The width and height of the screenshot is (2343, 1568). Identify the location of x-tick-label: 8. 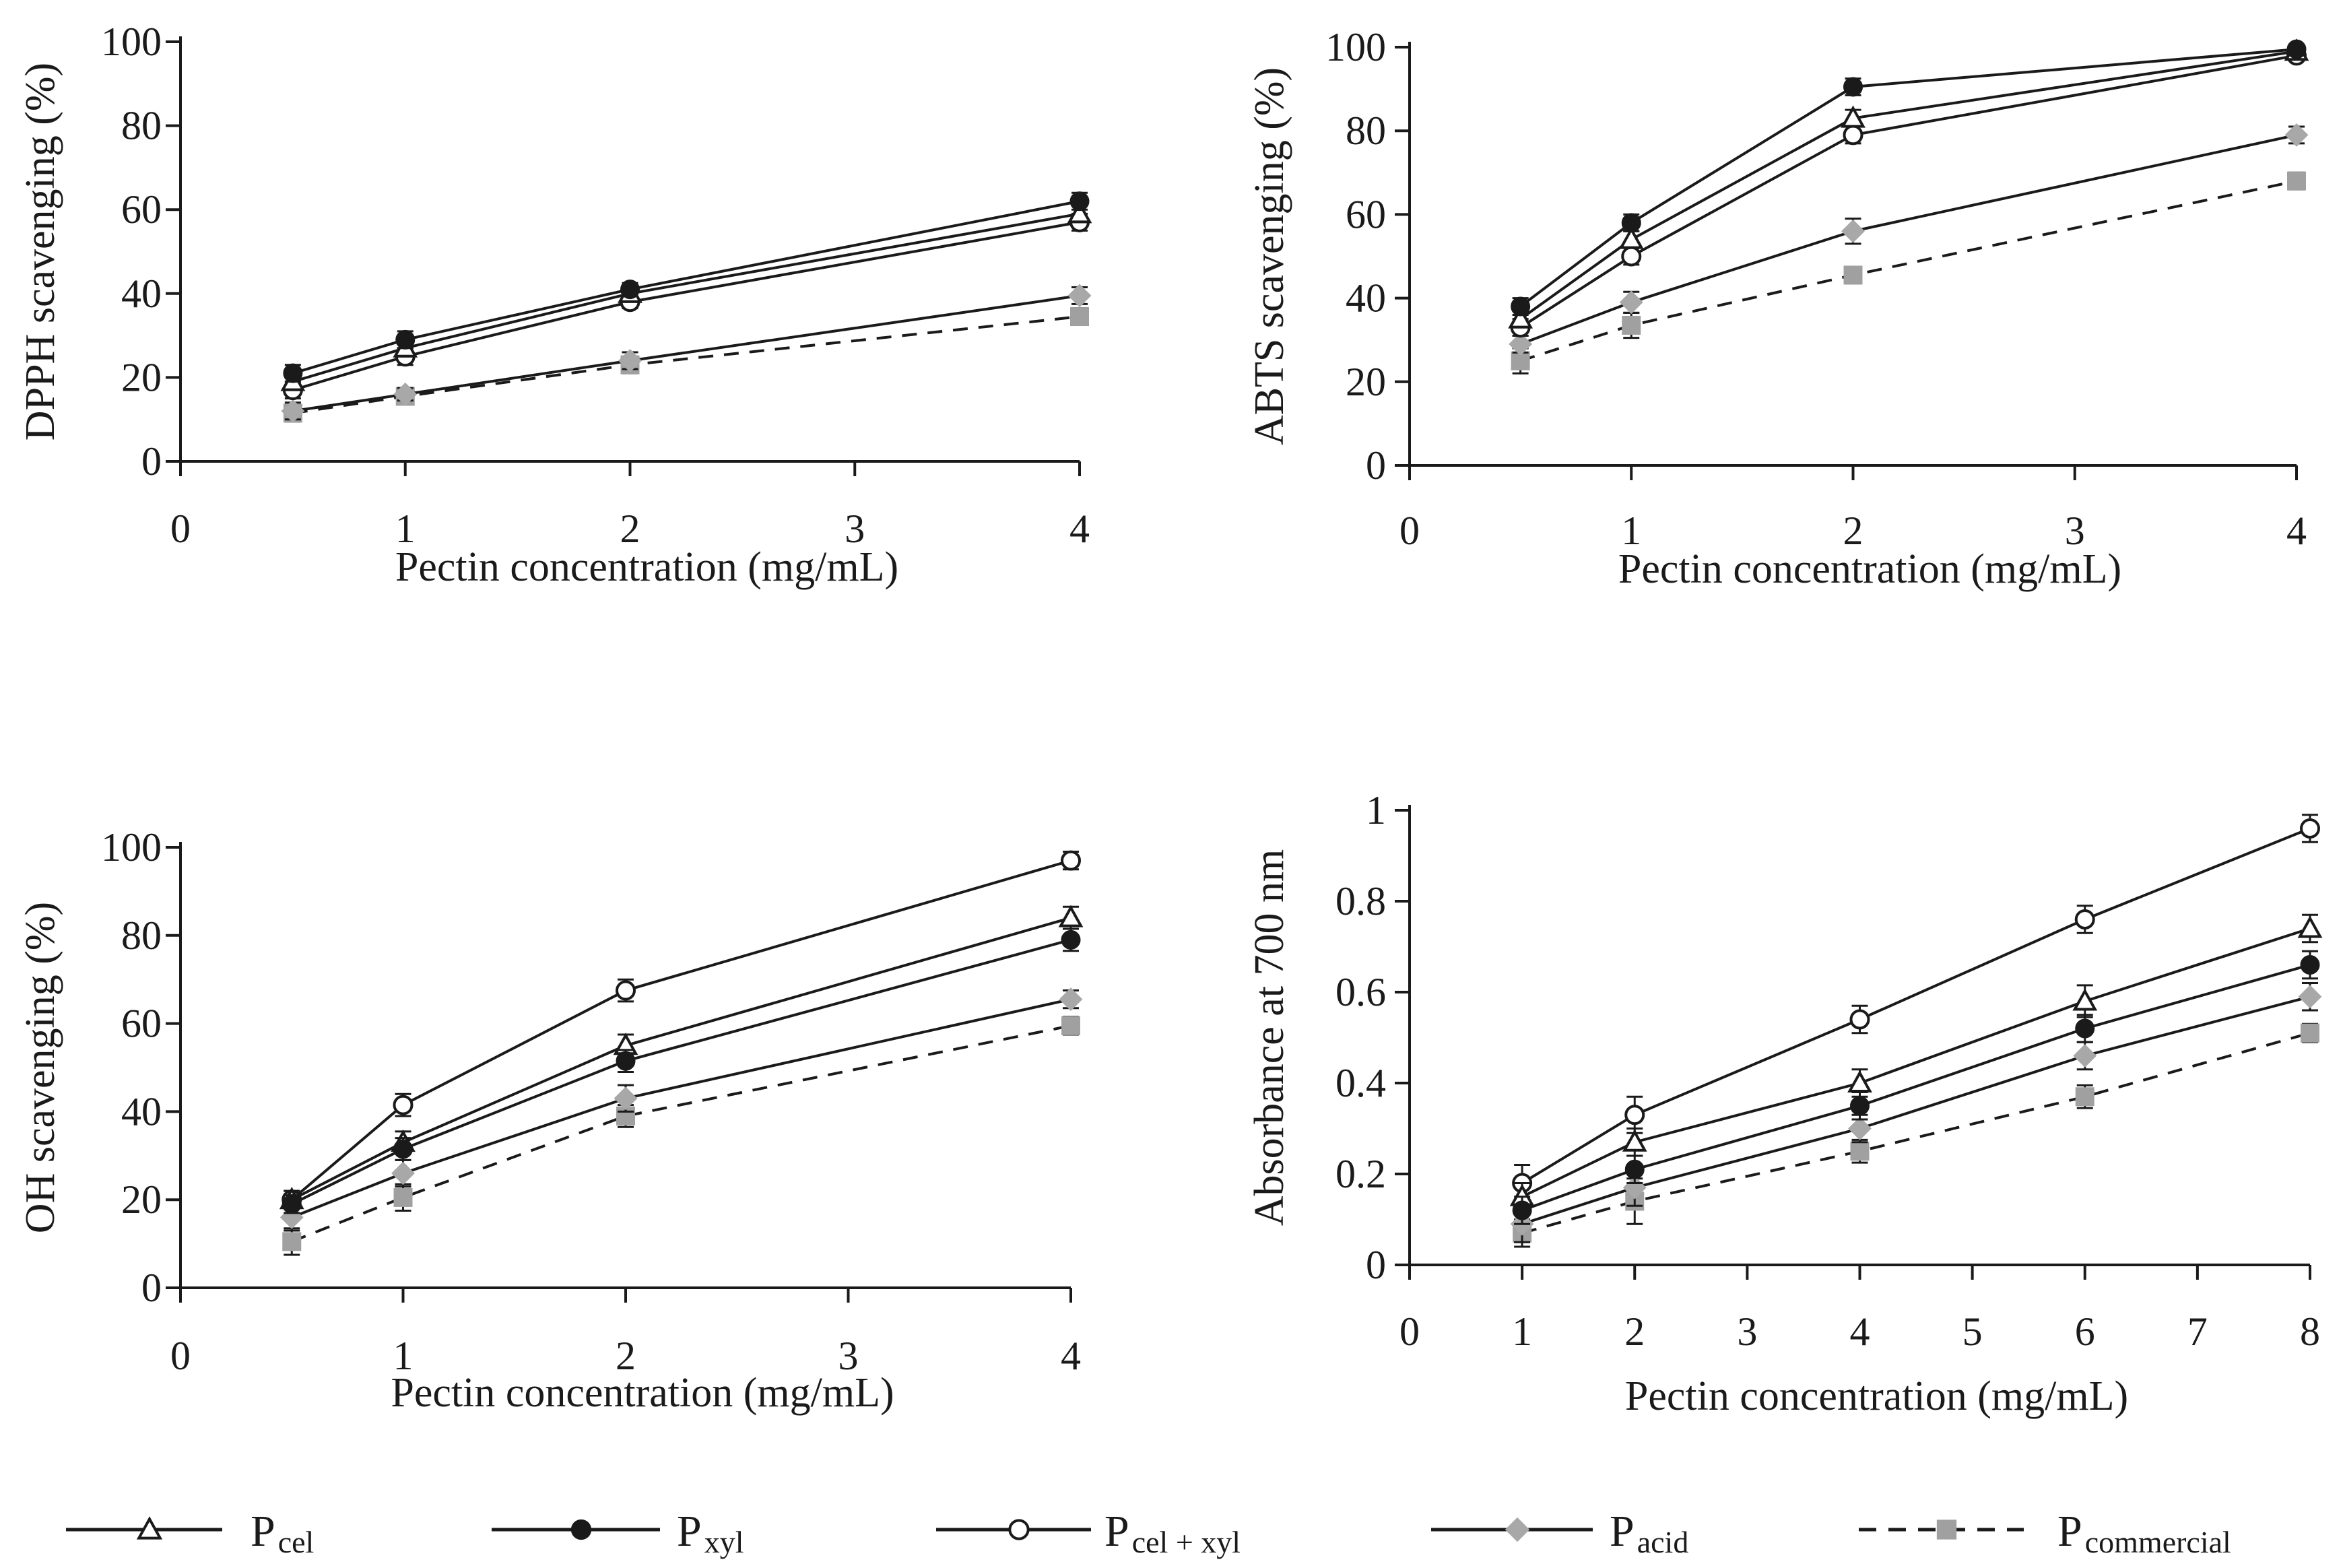
(2310, 1331).